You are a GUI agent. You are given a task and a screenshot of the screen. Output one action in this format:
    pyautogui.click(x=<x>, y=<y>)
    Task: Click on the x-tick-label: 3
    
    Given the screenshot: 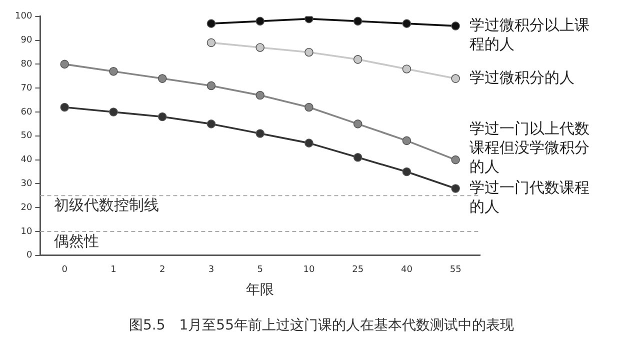 What is the action you would take?
    pyautogui.click(x=211, y=270)
    